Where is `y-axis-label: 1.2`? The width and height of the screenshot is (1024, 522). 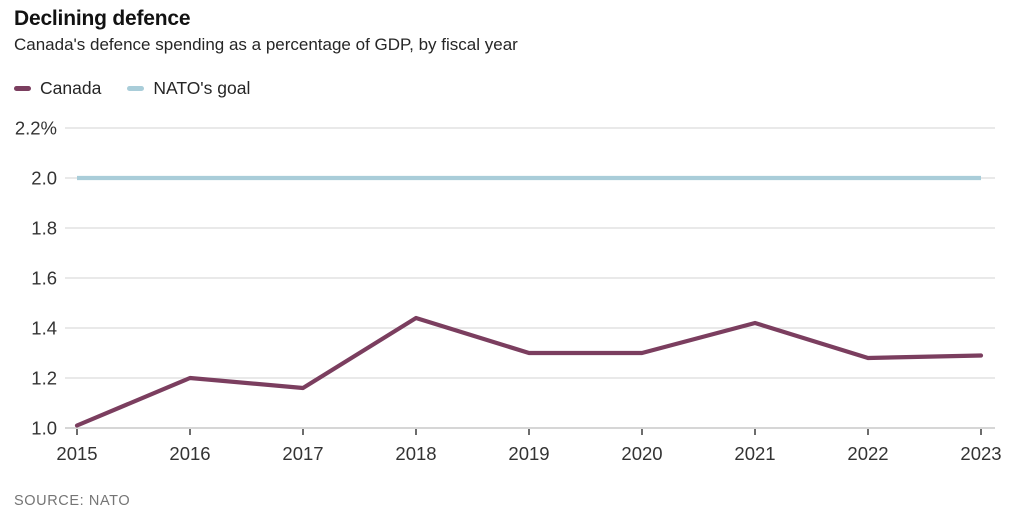
y-axis-label: 1.2 is located at coordinates (44, 378).